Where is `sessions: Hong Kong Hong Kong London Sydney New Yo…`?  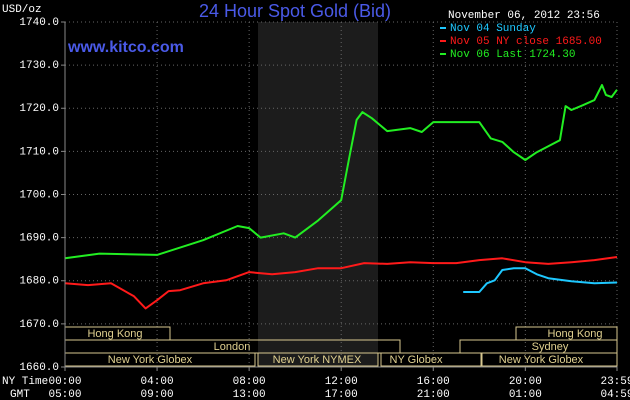 sessions: Hong Kong Hong Kong London Sydney New Yo… is located at coordinates (341, 346).